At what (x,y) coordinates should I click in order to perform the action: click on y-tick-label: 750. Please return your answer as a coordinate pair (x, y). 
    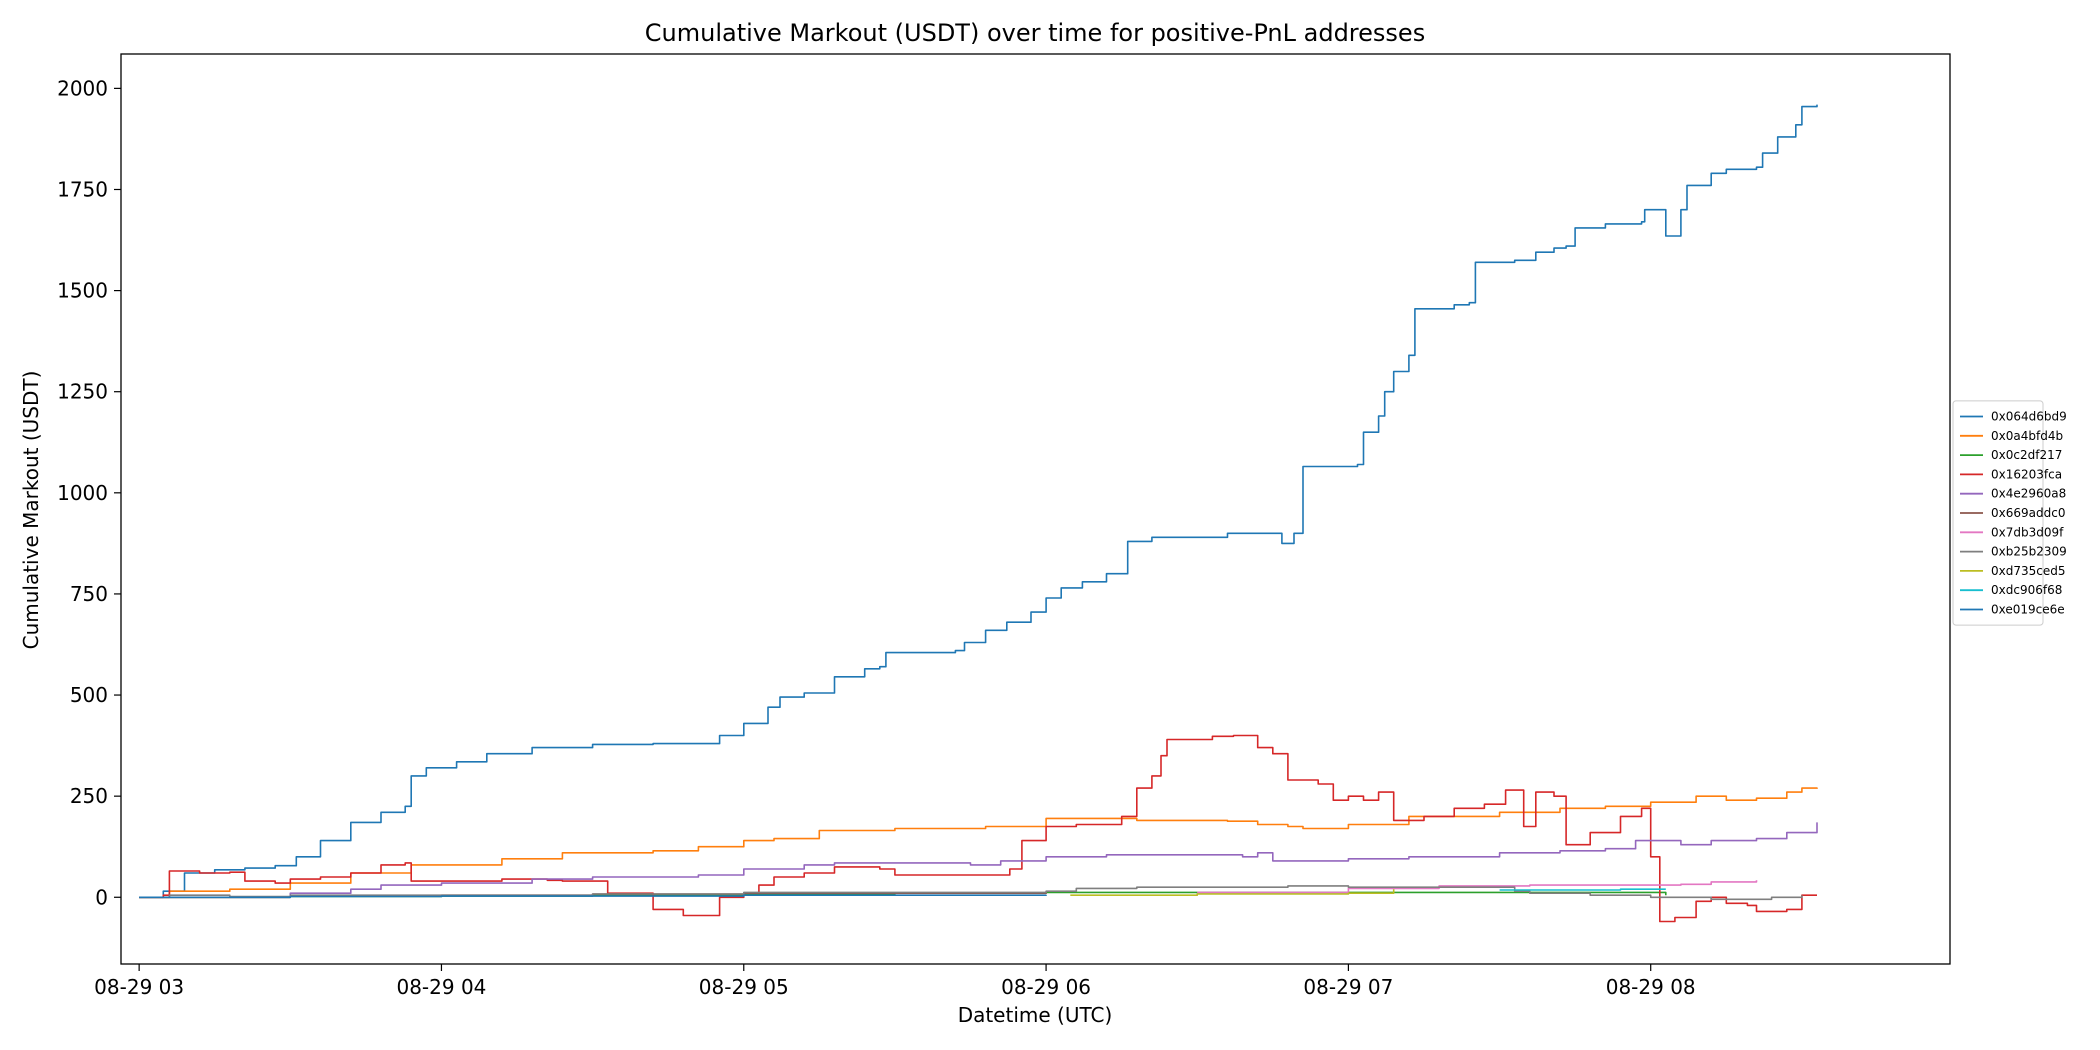
    Looking at the image, I should click on (89, 594).